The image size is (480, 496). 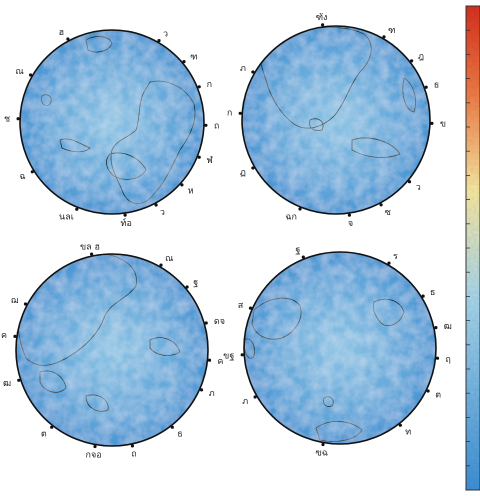 I want to click on graticule-label: นลเ, so click(x=66, y=218).